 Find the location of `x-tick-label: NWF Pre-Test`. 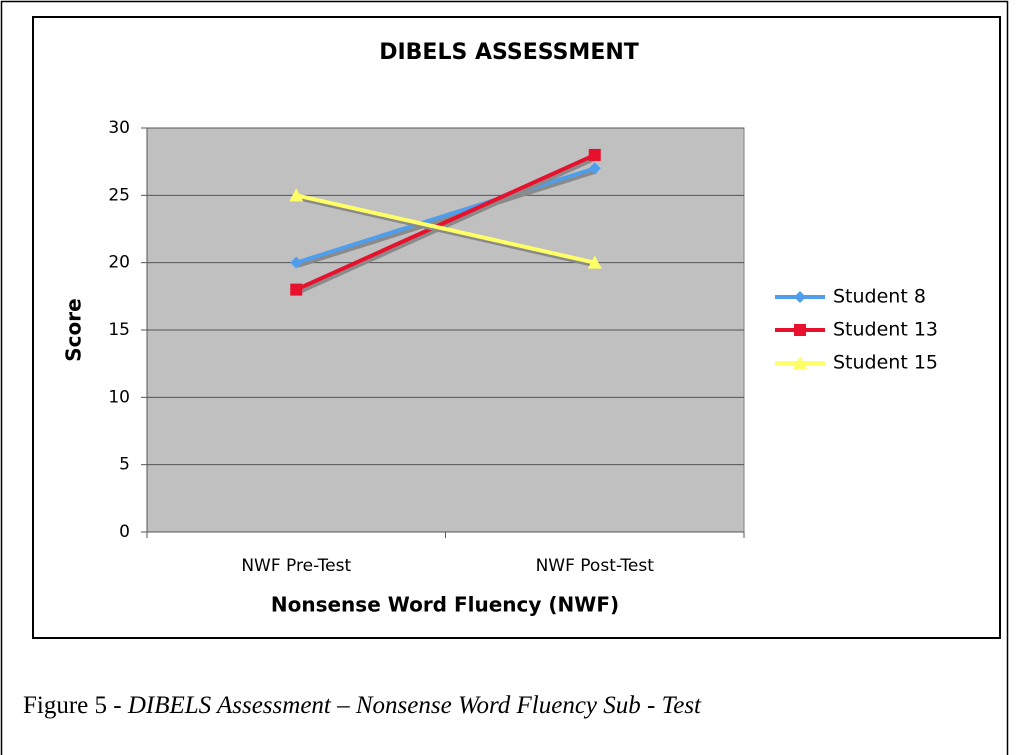

x-tick-label: NWF Pre-Test is located at coordinates (296, 566).